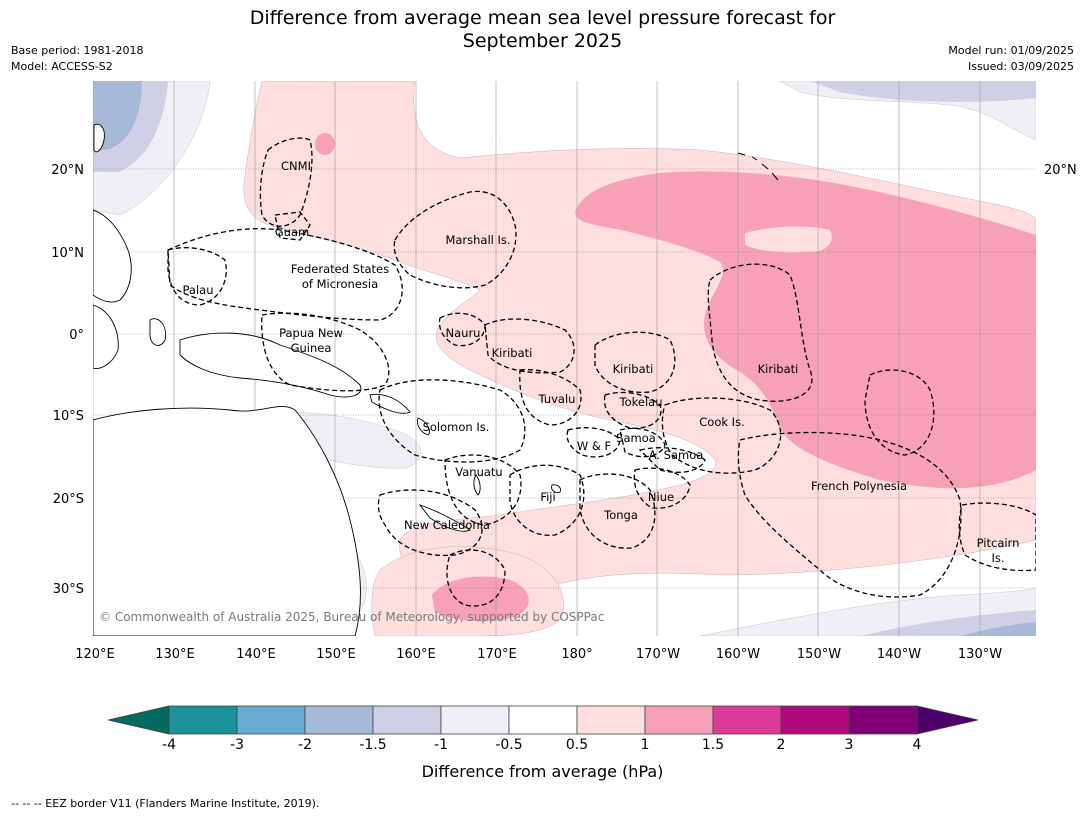 This screenshot has width=1085, height=816. Describe the element at coordinates (512, 353) in the screenshot. I see `label-kiribati-west: Kiribati` at that location.